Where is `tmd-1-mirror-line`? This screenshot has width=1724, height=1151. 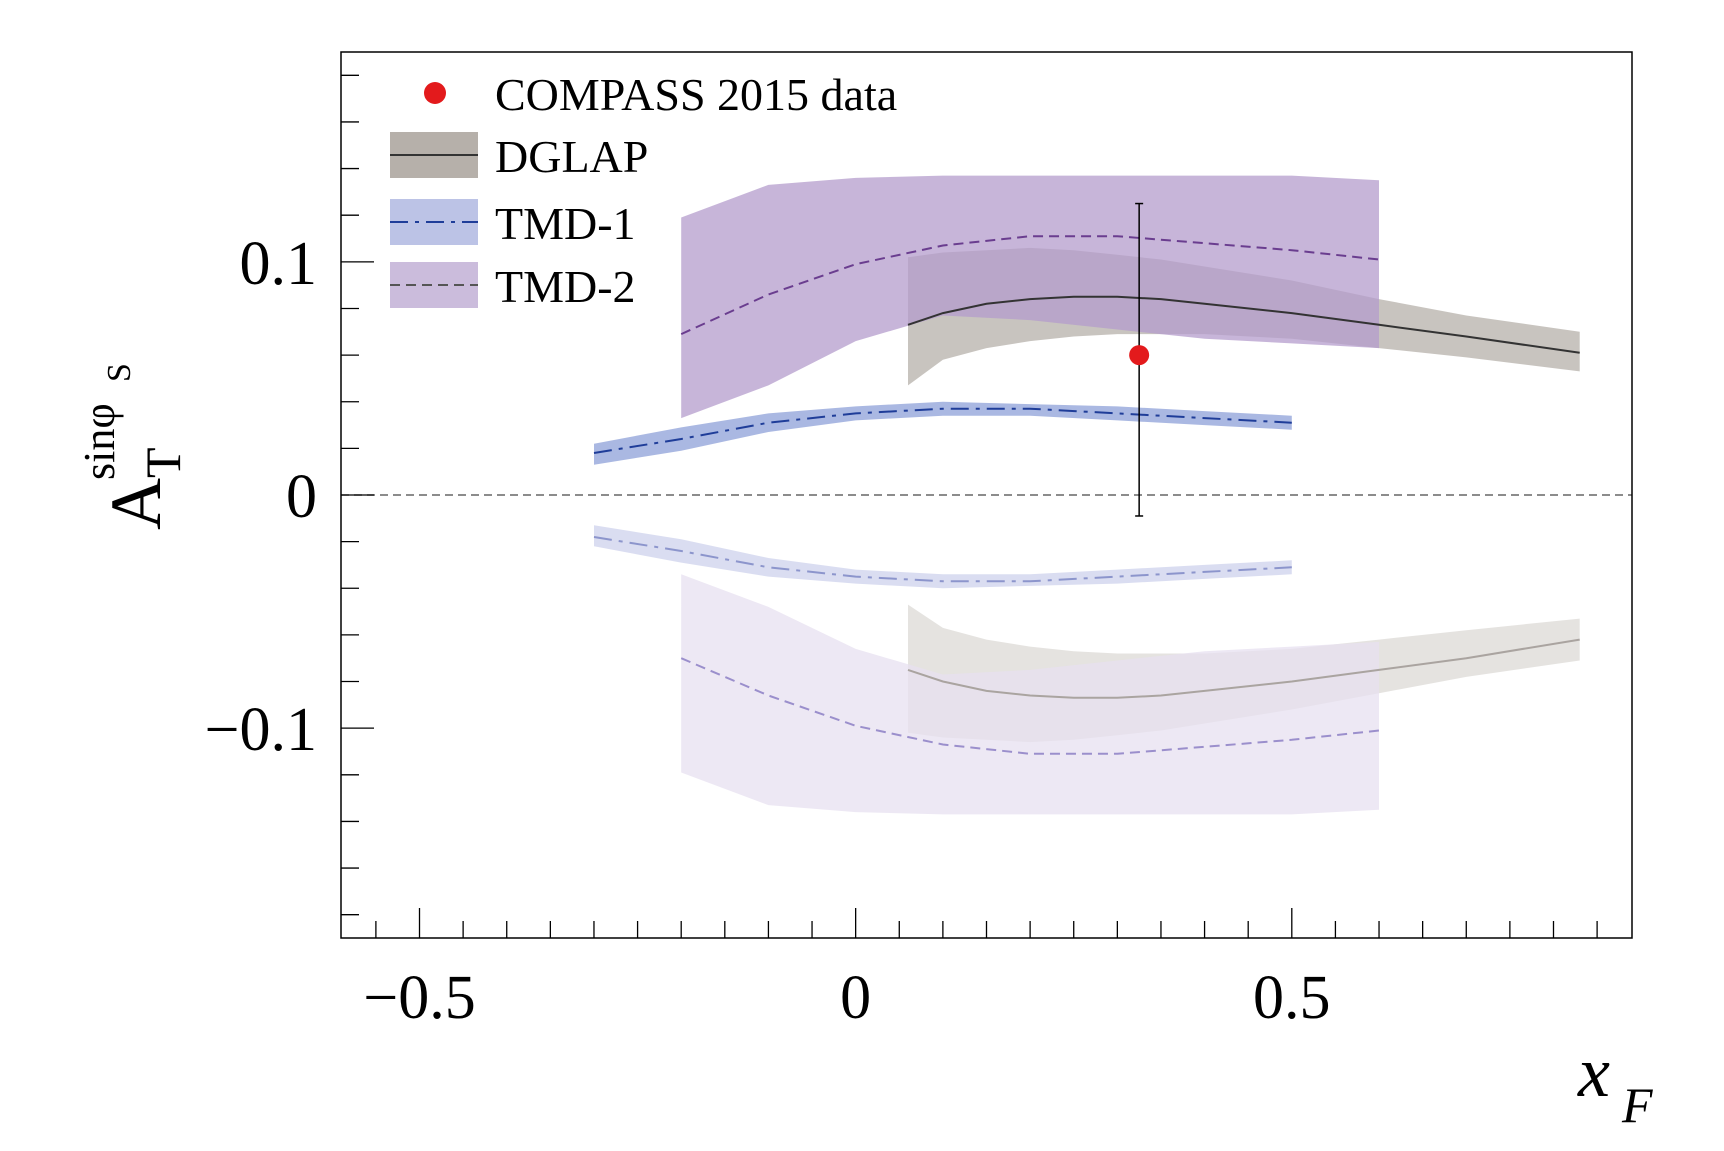
tmd-1-mirror-line is located at coordinates (942, 559).